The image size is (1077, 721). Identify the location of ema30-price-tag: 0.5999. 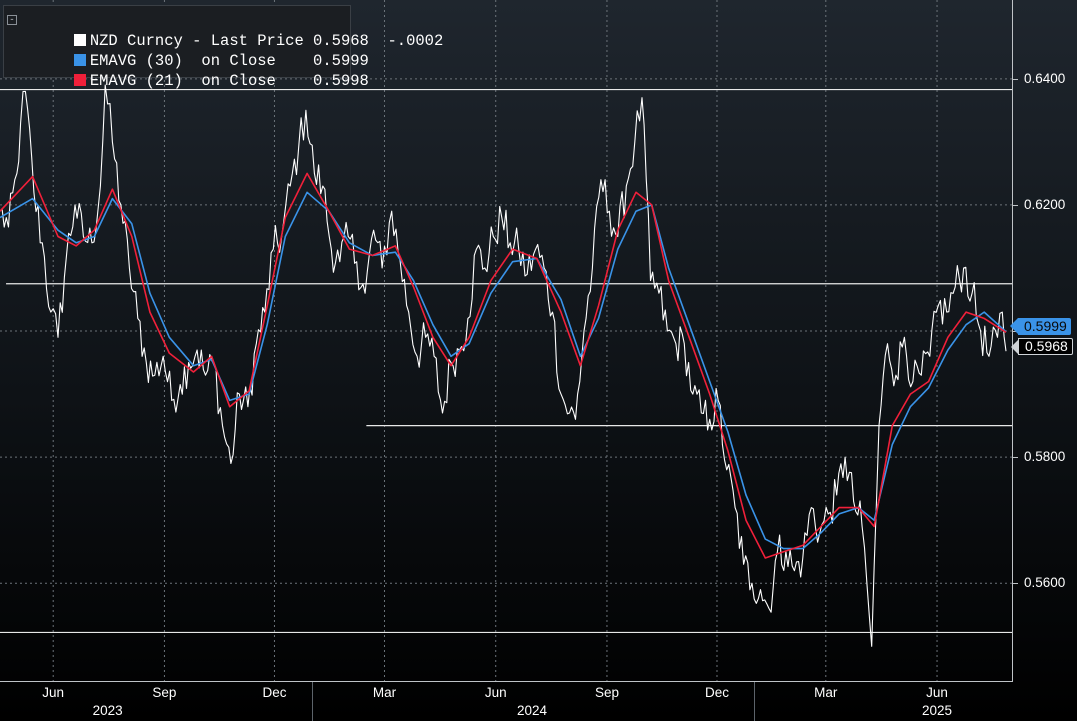
(1040, 326).